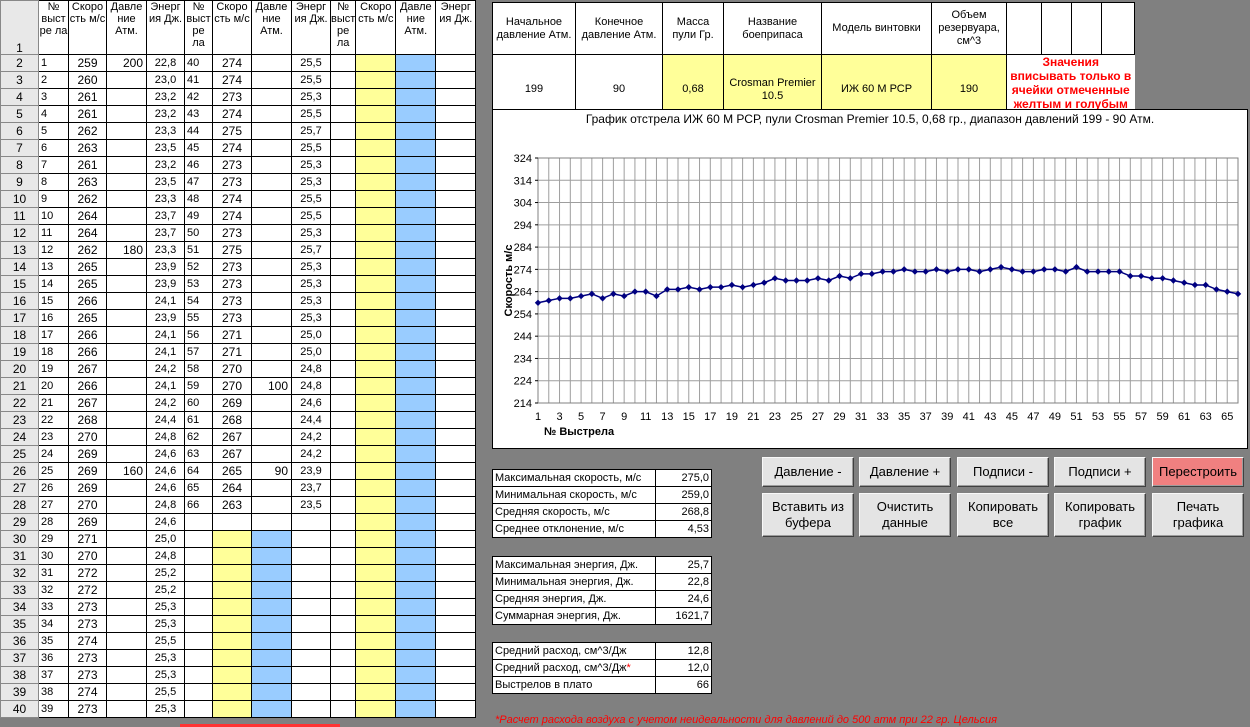  Describe the element at coordinates (19, 114) in the screenshot. I see `row-header: 5` at that location.